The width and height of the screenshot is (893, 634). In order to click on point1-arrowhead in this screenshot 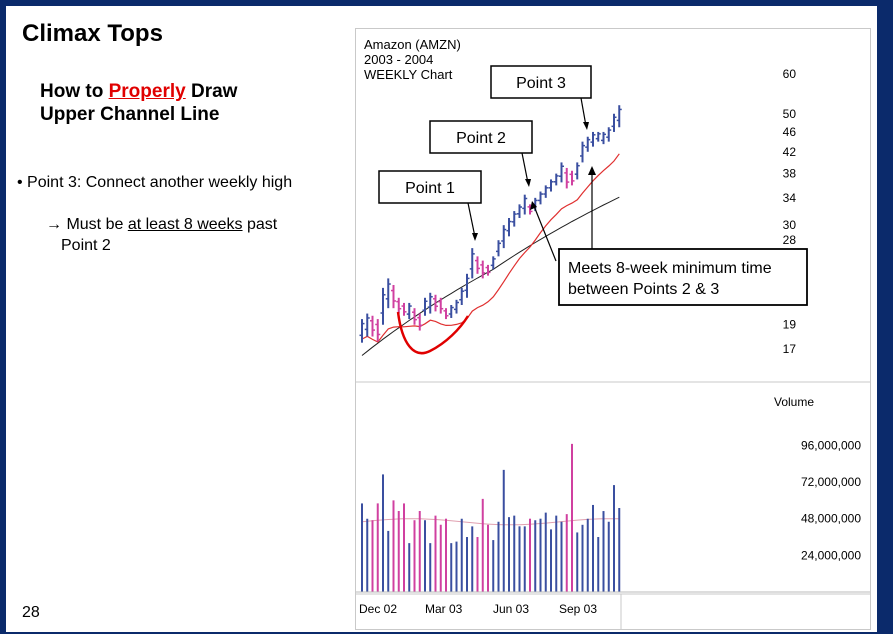, I will do `click(475, 237)`.